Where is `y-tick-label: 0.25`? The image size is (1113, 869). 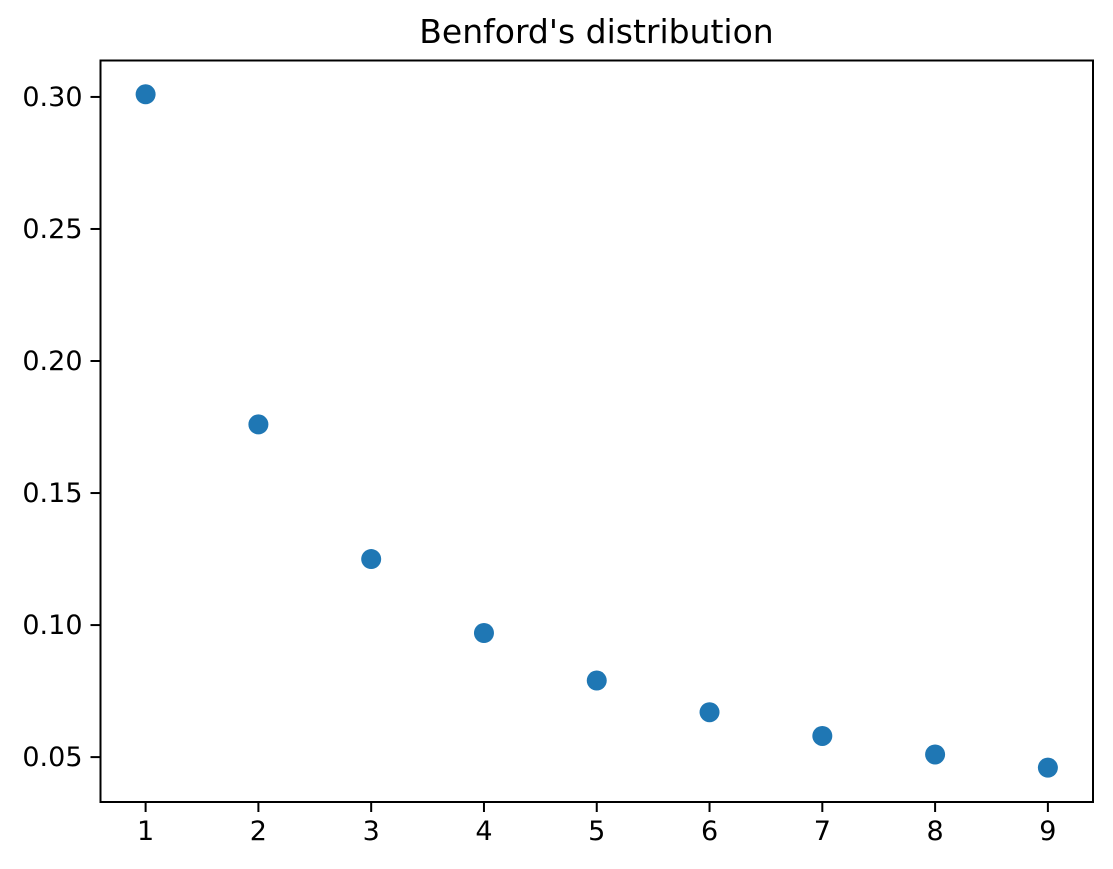 y-tick-label: 0.25 is located at coordinates (52, 229).